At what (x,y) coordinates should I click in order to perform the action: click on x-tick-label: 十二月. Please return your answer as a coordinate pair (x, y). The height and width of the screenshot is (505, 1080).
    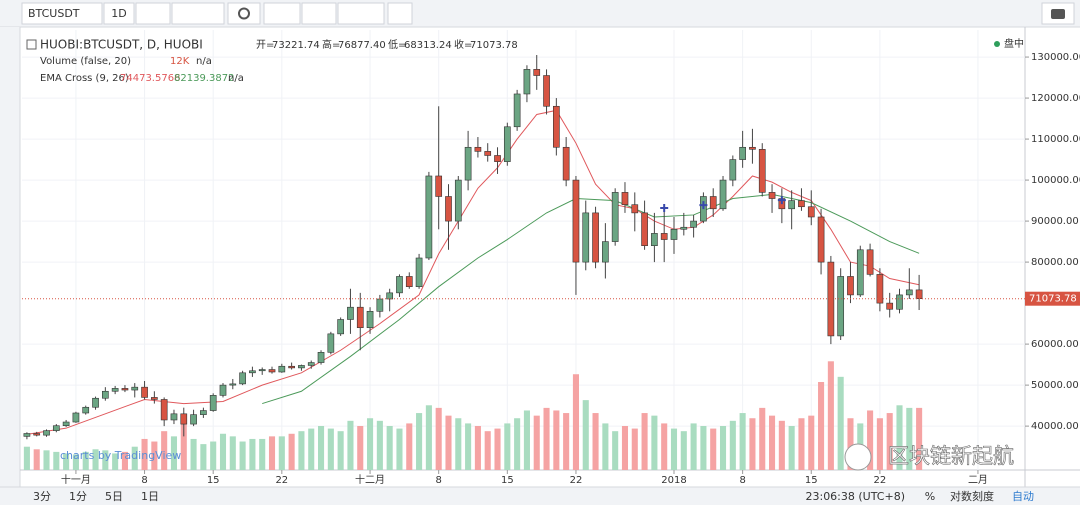
    Looking at the image, I should click on (370, 479).